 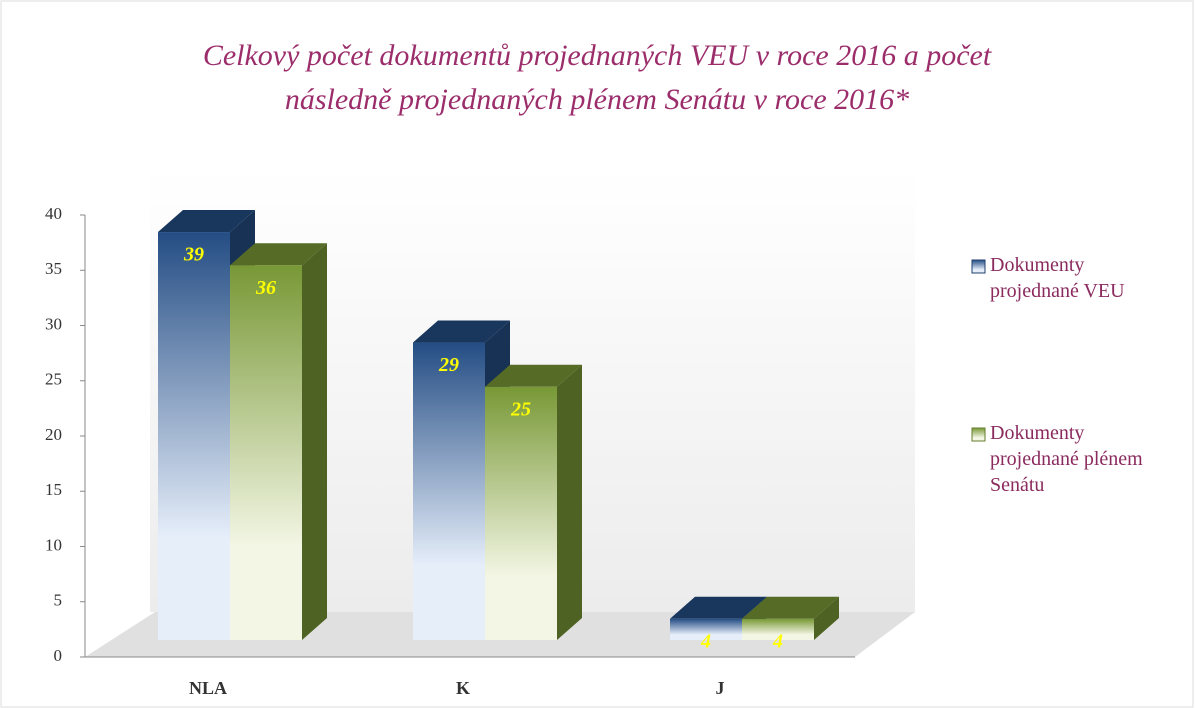 I want to click on x-tick-label: NLA, so click(x=208, y=688).